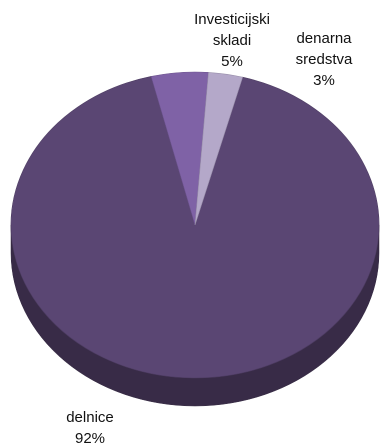 This screenshot has height=448, width=382. Describe the element at coordinates (219, 149) in the screenshot. I see `pie-slice-denarna-sredstva` at that location.